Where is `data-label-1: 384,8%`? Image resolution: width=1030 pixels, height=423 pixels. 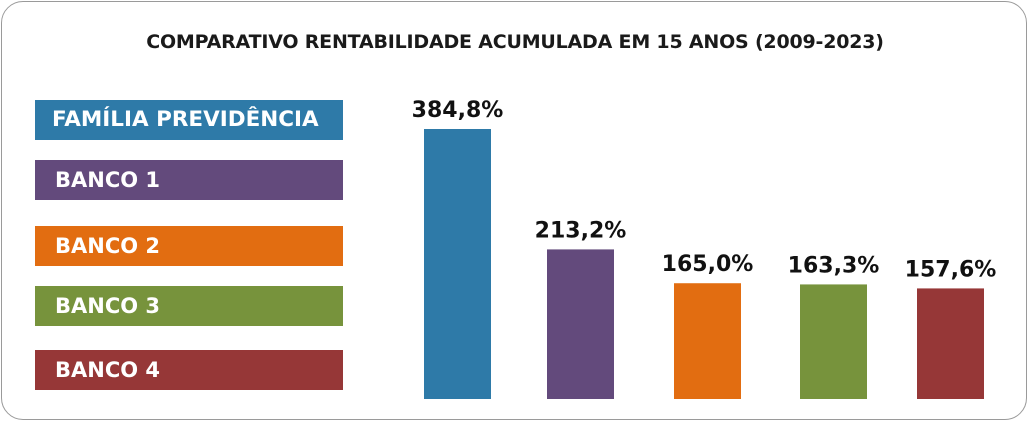
data-label-1: 384,8% is located at coordinates (458, 110).